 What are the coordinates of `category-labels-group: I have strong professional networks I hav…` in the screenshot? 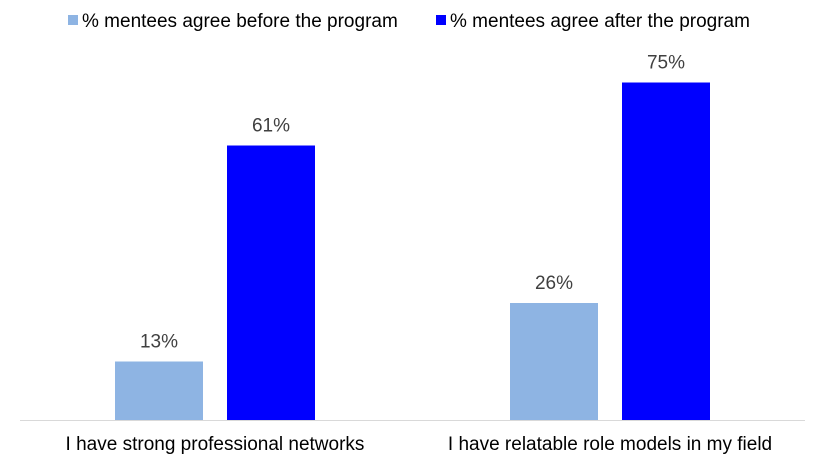 It's located at (419, 444).